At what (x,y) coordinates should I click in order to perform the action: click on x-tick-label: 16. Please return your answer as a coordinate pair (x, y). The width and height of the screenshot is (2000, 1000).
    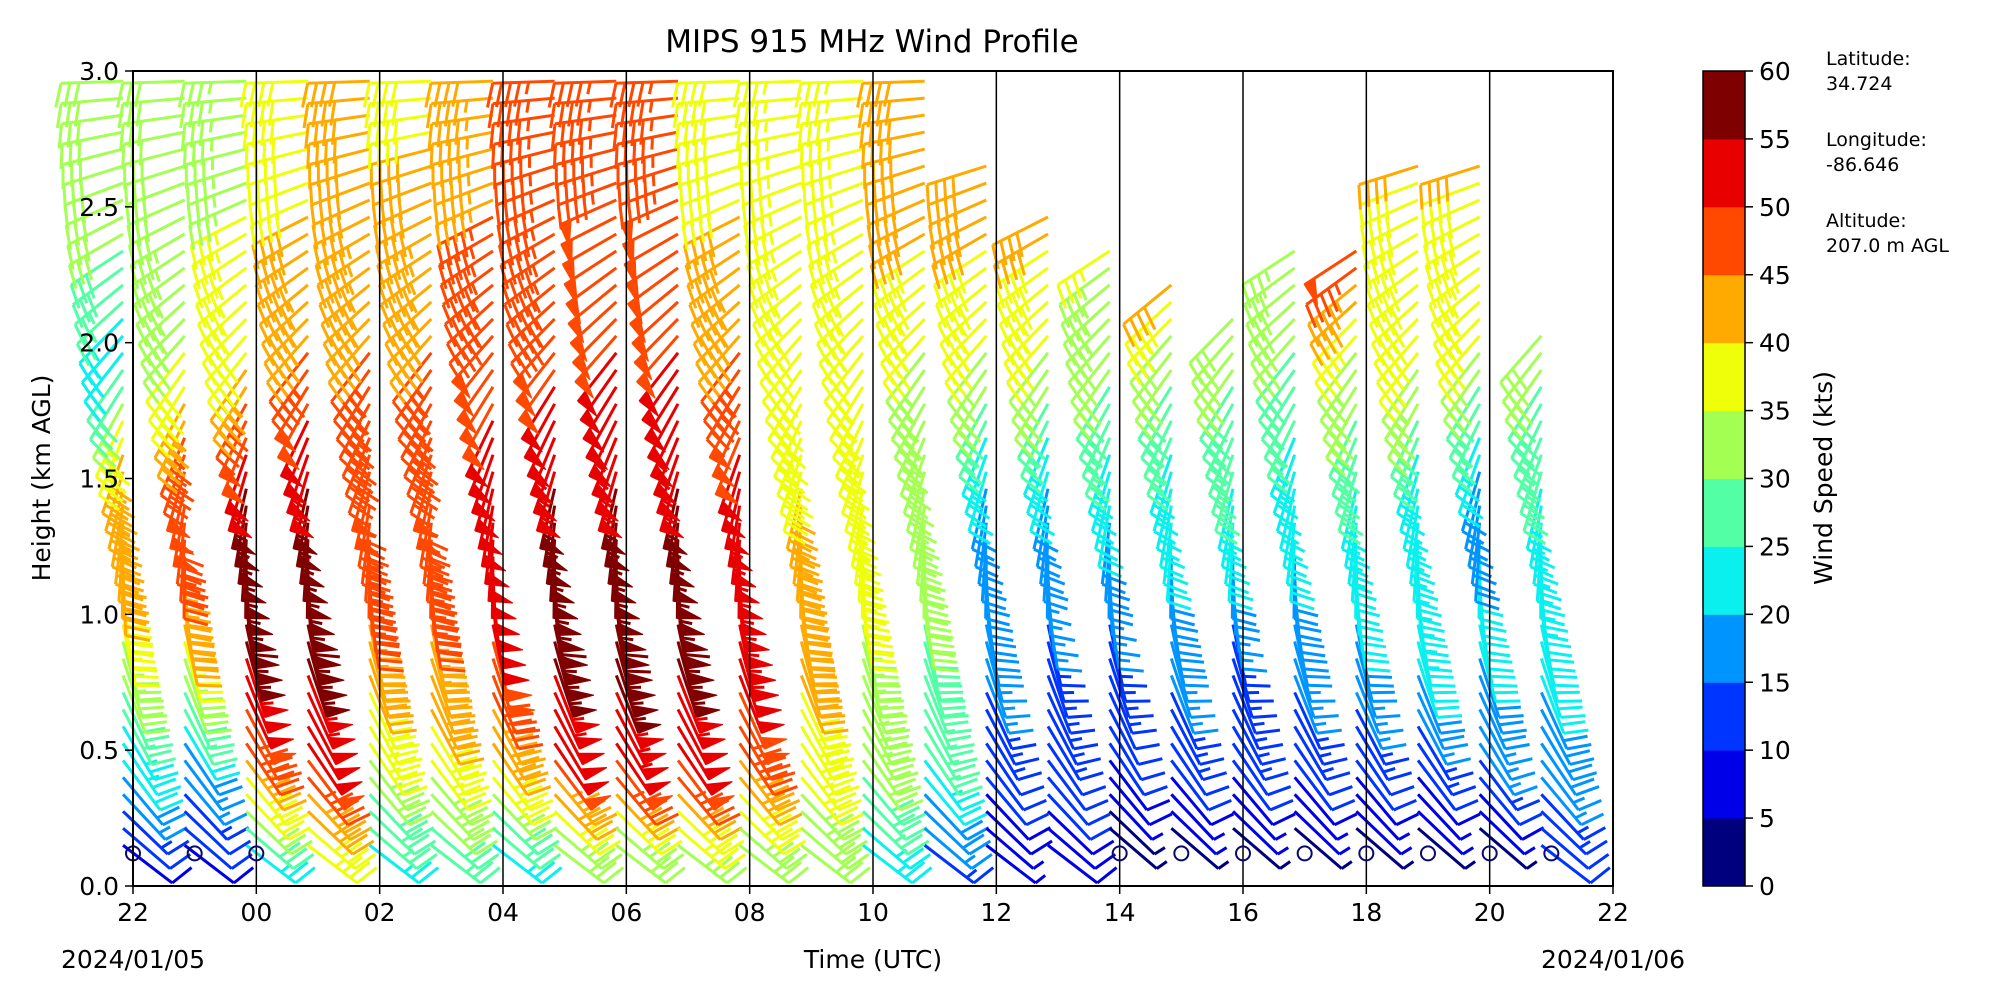
    Looking at the image, I should click on (1243, 912).